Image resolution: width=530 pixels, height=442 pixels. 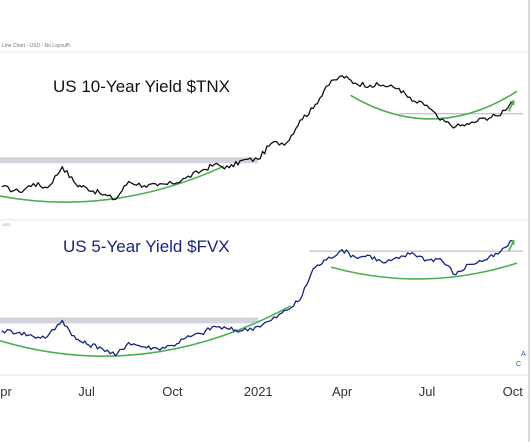 I want to click on x-tick-label: 2021, so click(x=258, y=391).